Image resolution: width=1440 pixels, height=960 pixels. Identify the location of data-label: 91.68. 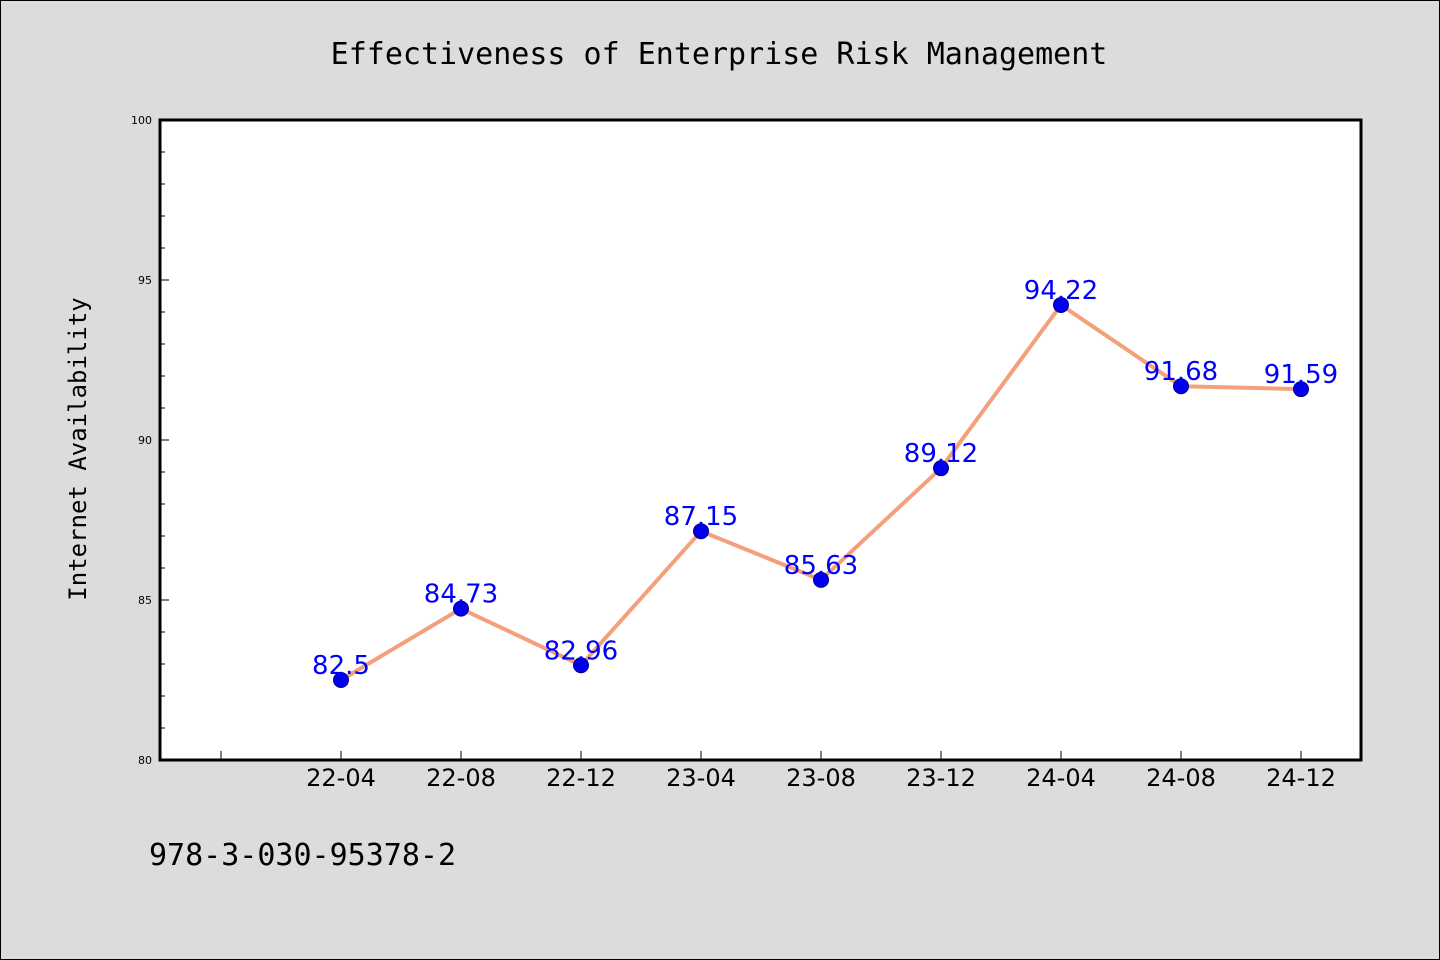
(1181, 372).